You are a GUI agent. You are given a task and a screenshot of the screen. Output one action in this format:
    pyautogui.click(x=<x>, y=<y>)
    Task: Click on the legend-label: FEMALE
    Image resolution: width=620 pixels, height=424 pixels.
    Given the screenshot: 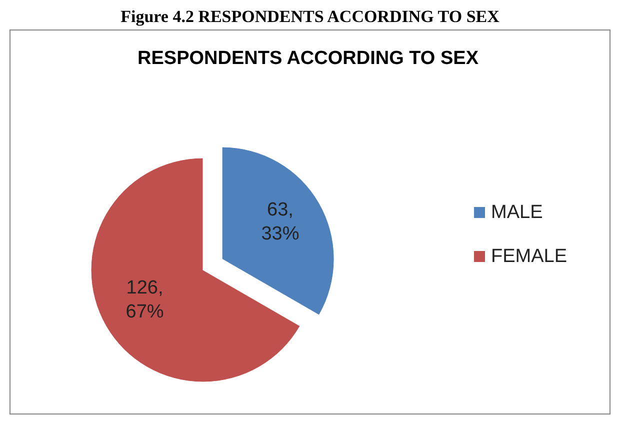 What is the action you would take?
    pyautogui.click(x=529, y=256)
    